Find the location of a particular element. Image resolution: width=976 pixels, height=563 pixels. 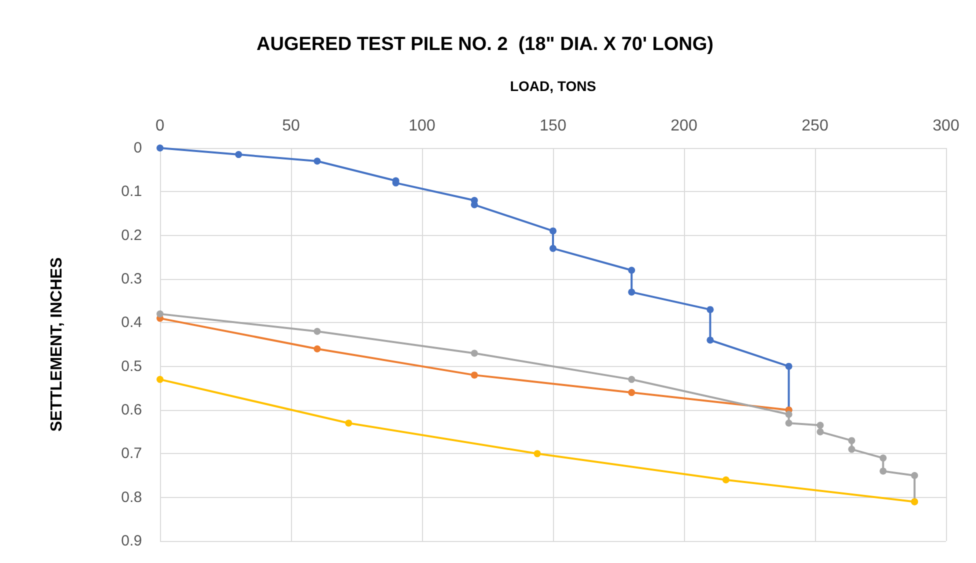

y-tick-label: 0 is located at coordinates (138, 148).